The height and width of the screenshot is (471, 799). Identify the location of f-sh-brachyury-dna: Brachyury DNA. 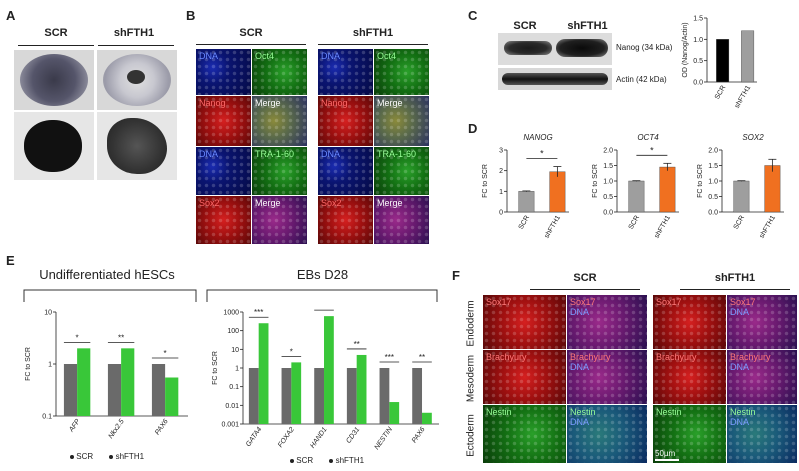
(762, 377).